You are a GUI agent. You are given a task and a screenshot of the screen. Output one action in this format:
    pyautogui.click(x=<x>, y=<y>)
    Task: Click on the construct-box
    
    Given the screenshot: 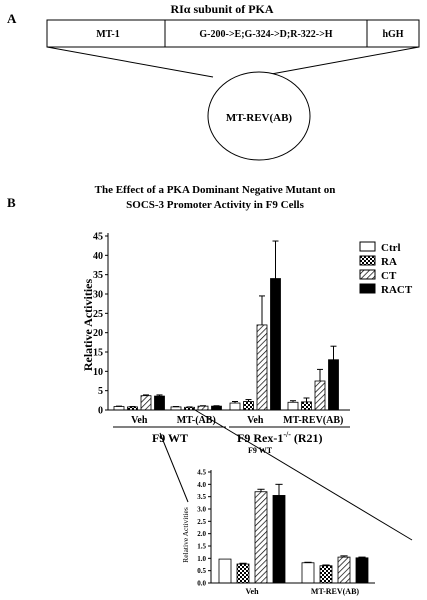 What is the action you would take?
    pyautogui.click(x=233, y=33)
    